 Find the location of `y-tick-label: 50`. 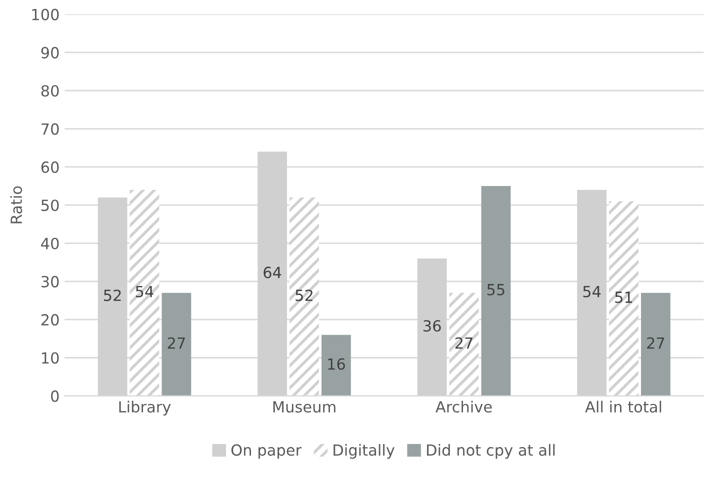

y-tick-label: 50 is located at coordinates (50, 206).